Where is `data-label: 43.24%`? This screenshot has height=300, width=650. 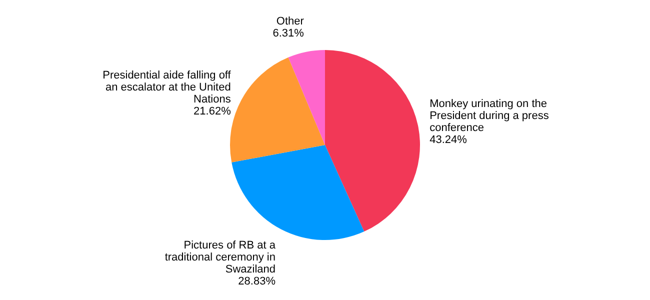
data-label: 43.24% is located at coordinates (449, 140).